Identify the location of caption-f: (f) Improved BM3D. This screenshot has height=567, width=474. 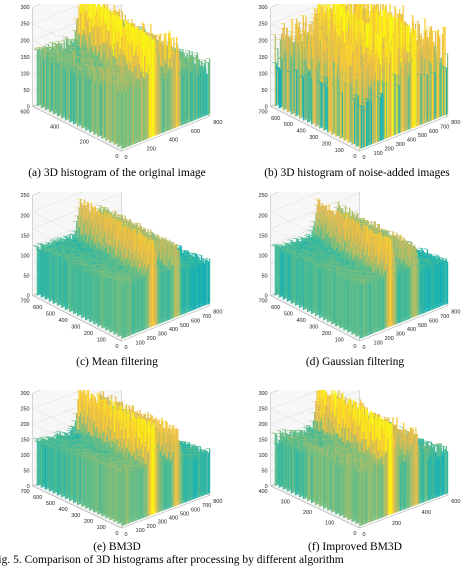
(355, 547).